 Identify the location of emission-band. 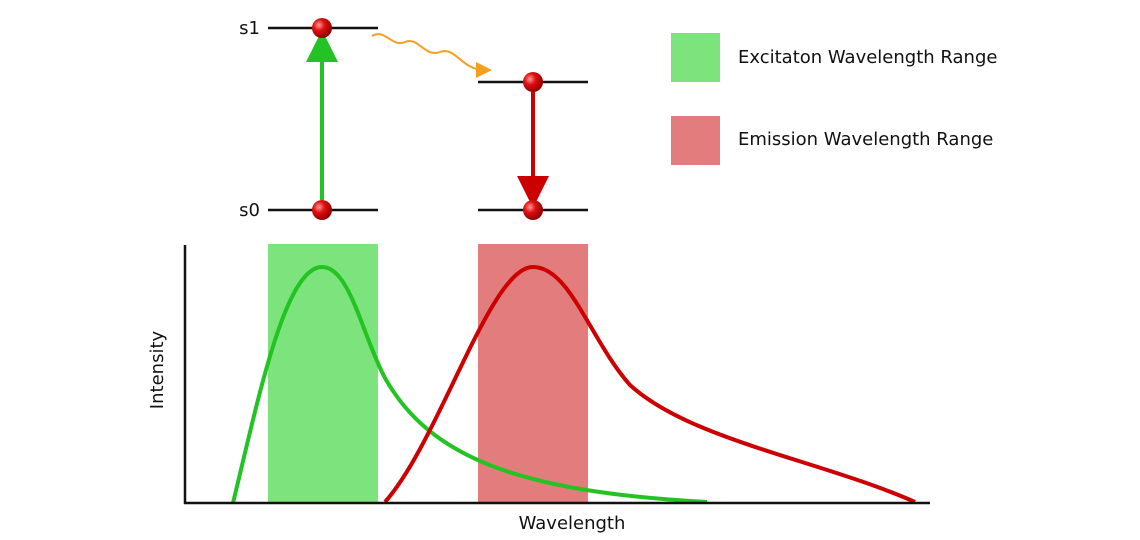
(533, 373).